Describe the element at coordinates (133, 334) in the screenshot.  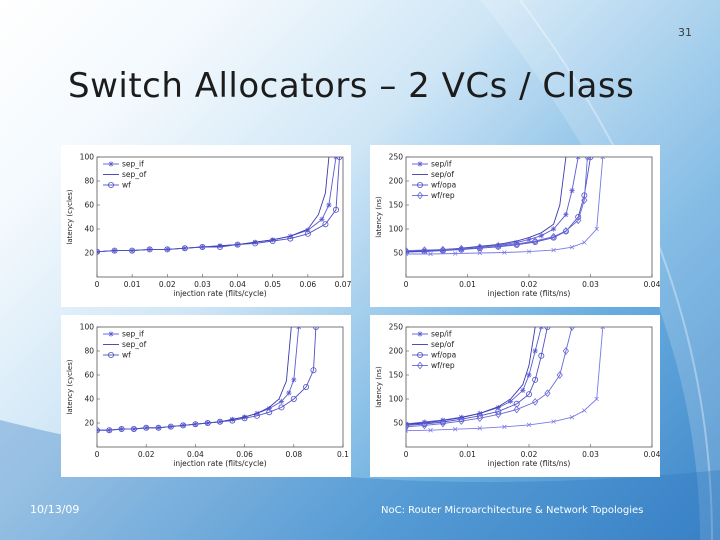
I see `legend-label: sep_if` at that location.